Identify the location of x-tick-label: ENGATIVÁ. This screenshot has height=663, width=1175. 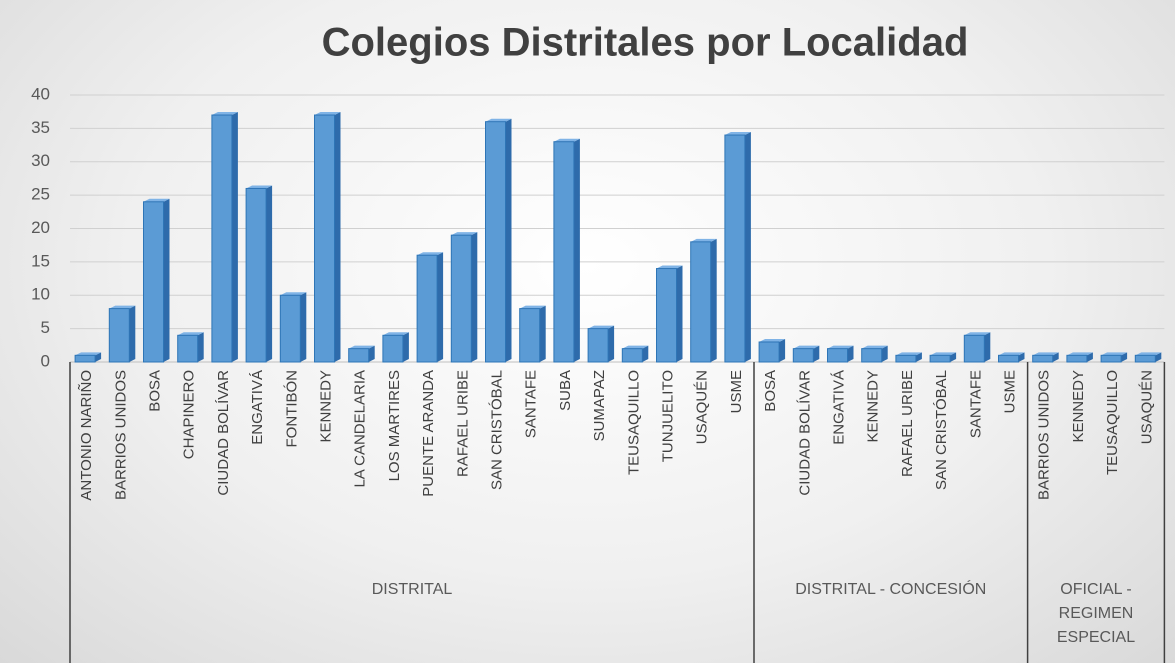
(838, 407).